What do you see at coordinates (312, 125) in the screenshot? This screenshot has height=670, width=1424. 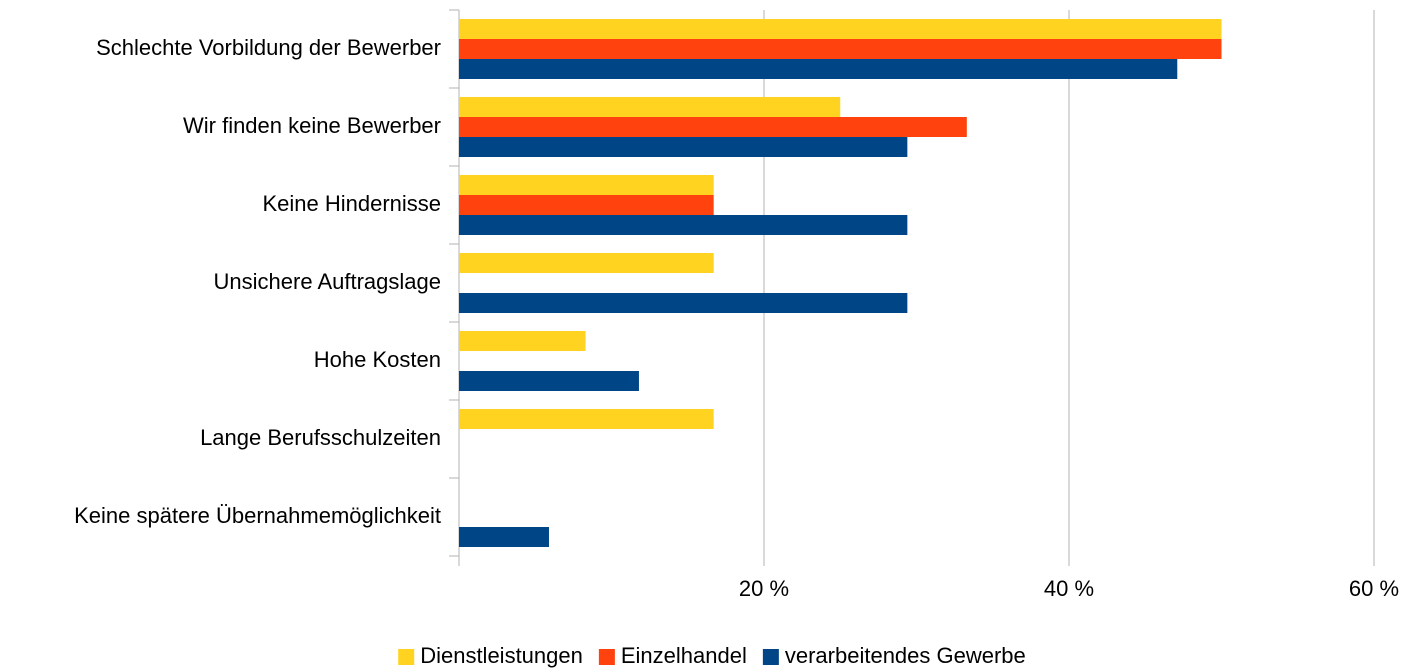 I see `y-tick-label: Wir finden keine Bewerber` at bounding box center [312, 125].